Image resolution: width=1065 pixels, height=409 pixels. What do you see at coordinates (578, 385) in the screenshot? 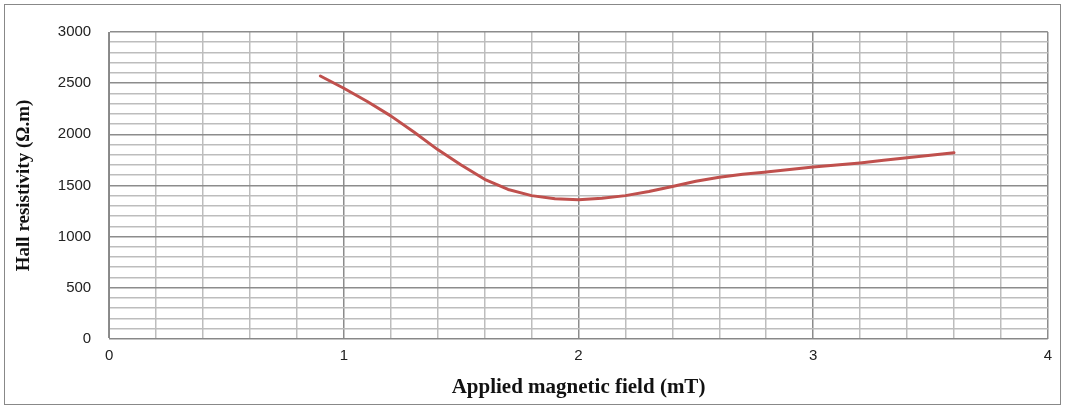
I see `x-axis-title: Applied magnetic field (mT)` at bounding box center [578, 385].